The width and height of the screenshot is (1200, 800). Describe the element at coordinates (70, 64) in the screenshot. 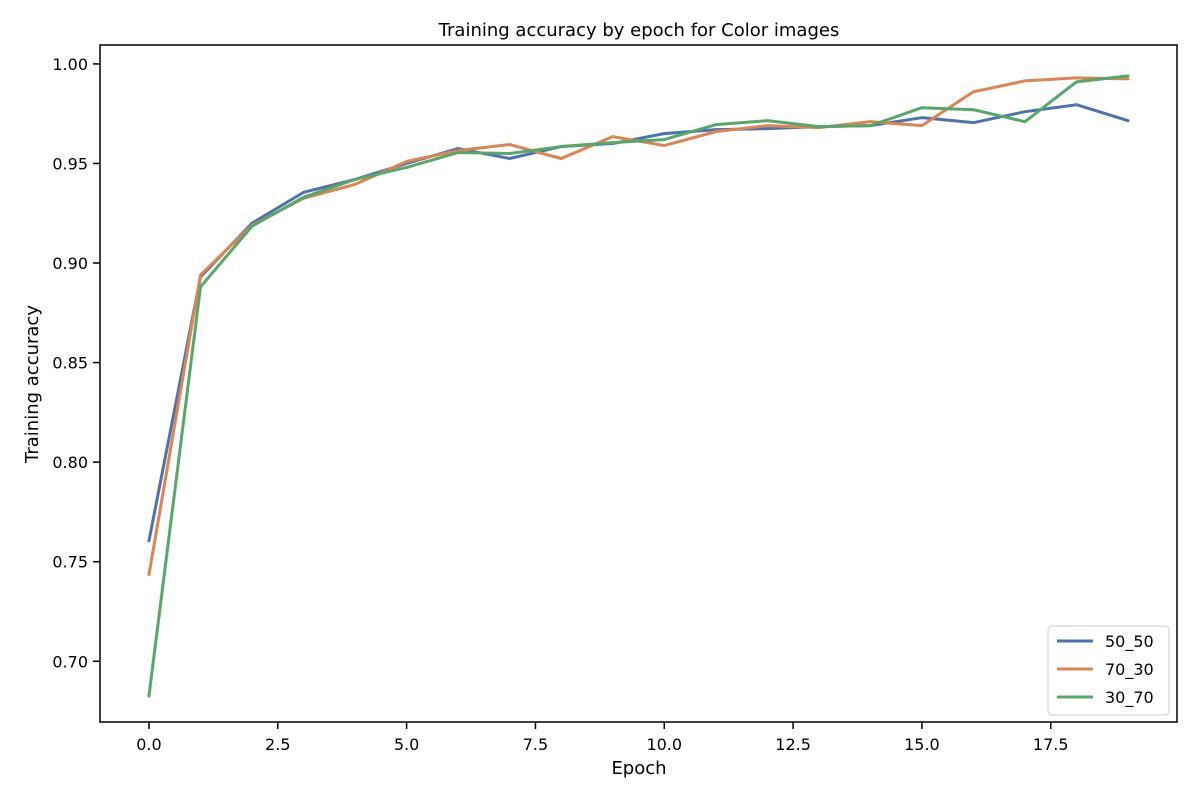

I see `y-tick-label: 1.00` at that location.